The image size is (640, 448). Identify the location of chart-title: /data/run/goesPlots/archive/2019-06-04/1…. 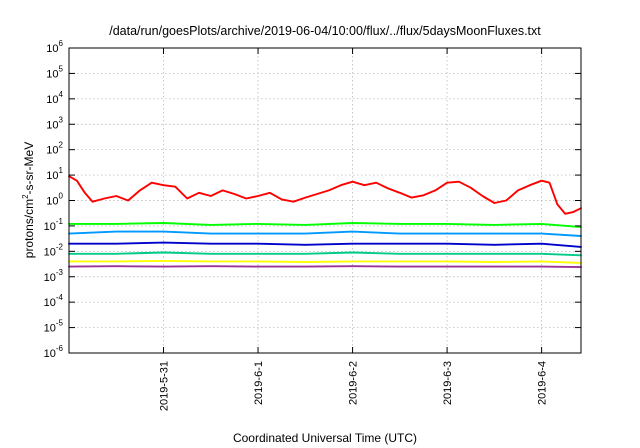
(325, 31).